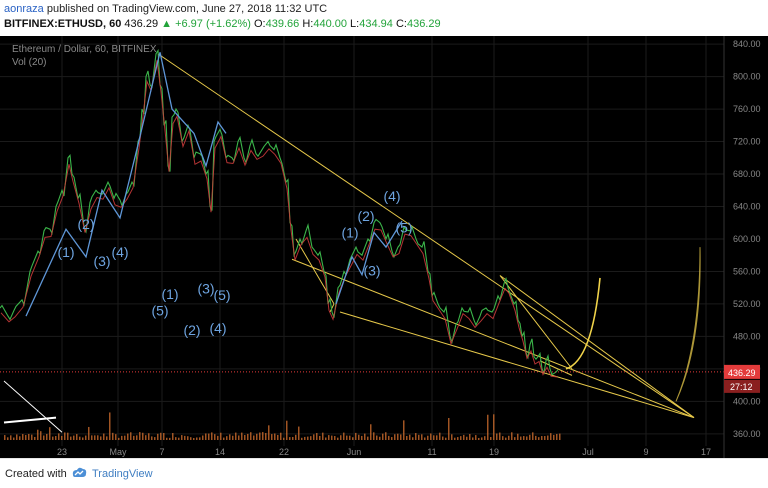 The width and height of the screenshot is (768, 488). I want to click on wave-label: (4), so click(119, 252).